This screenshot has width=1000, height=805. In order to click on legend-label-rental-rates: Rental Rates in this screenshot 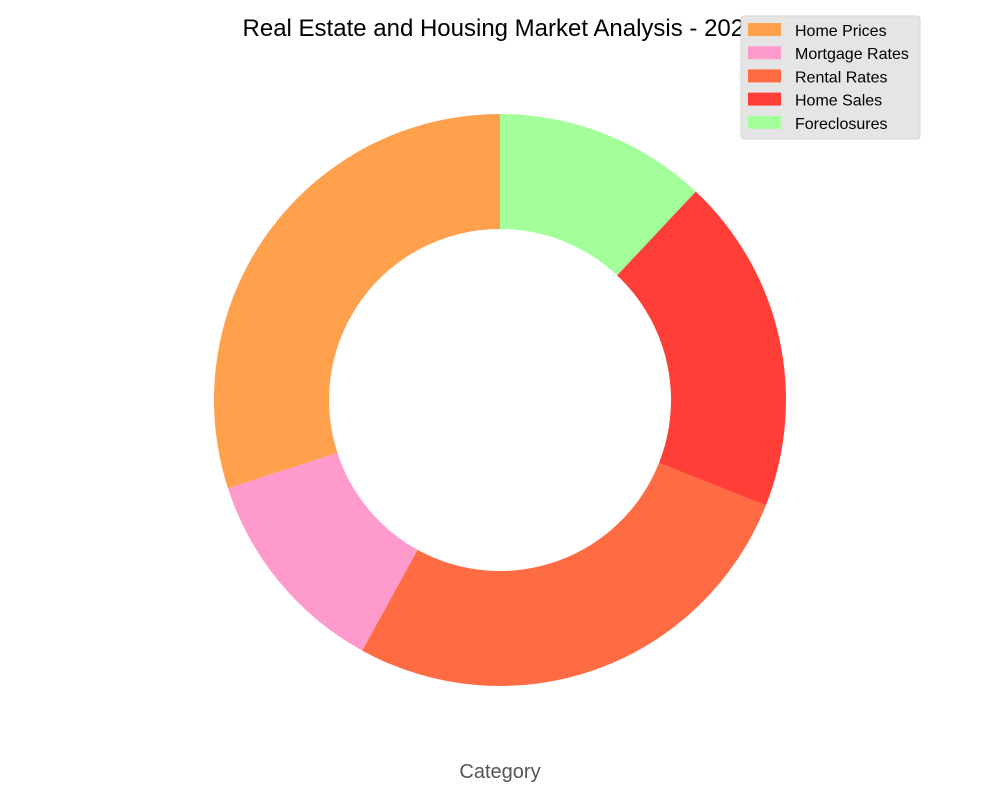, I will do `click(841, 77)`.